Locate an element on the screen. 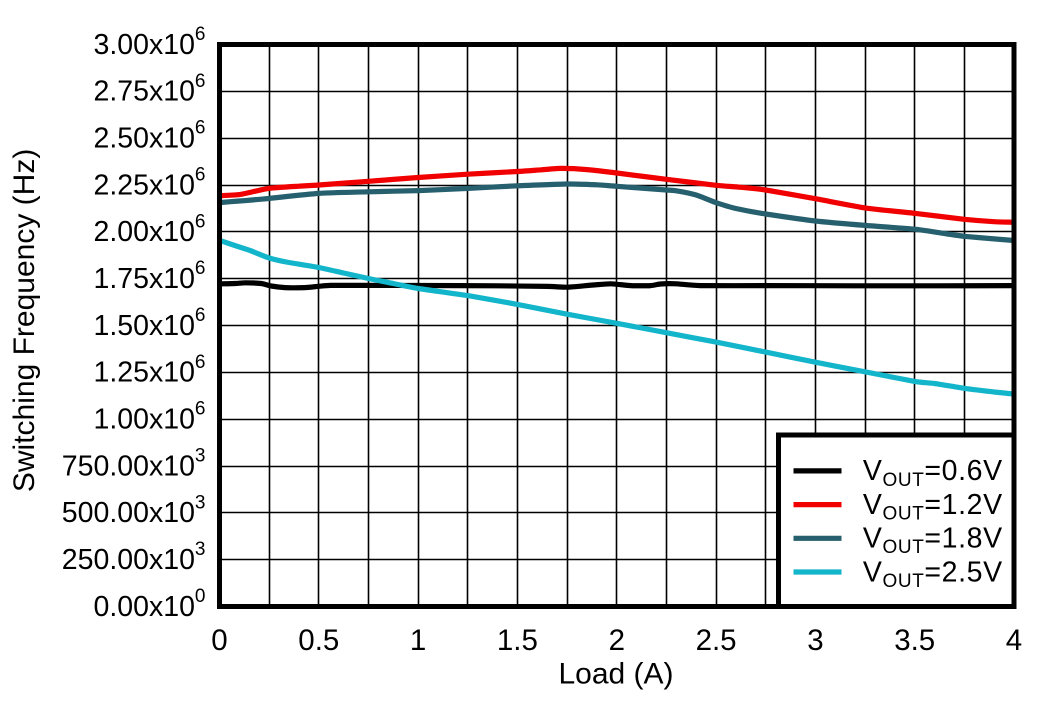  svg-text: 3 is located at coordinates (815, 640).